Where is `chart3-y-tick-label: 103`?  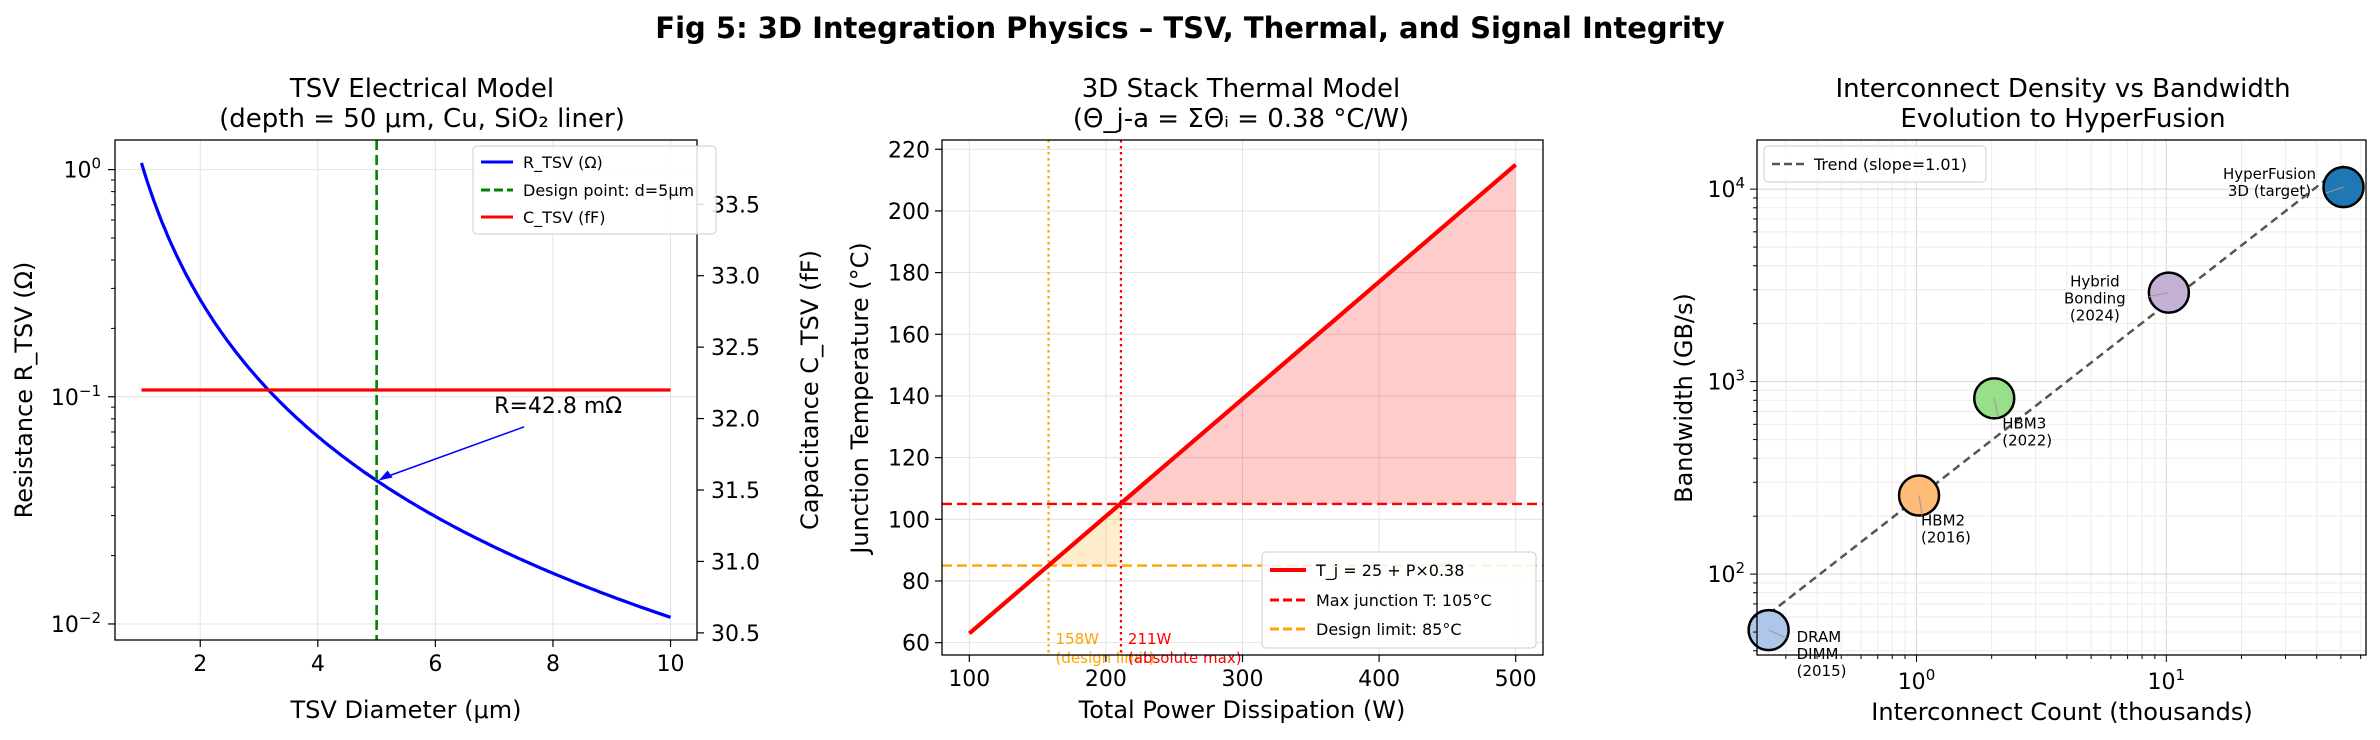
chart3-y-tick-label: 103 is located at coordinates (1726, 381).